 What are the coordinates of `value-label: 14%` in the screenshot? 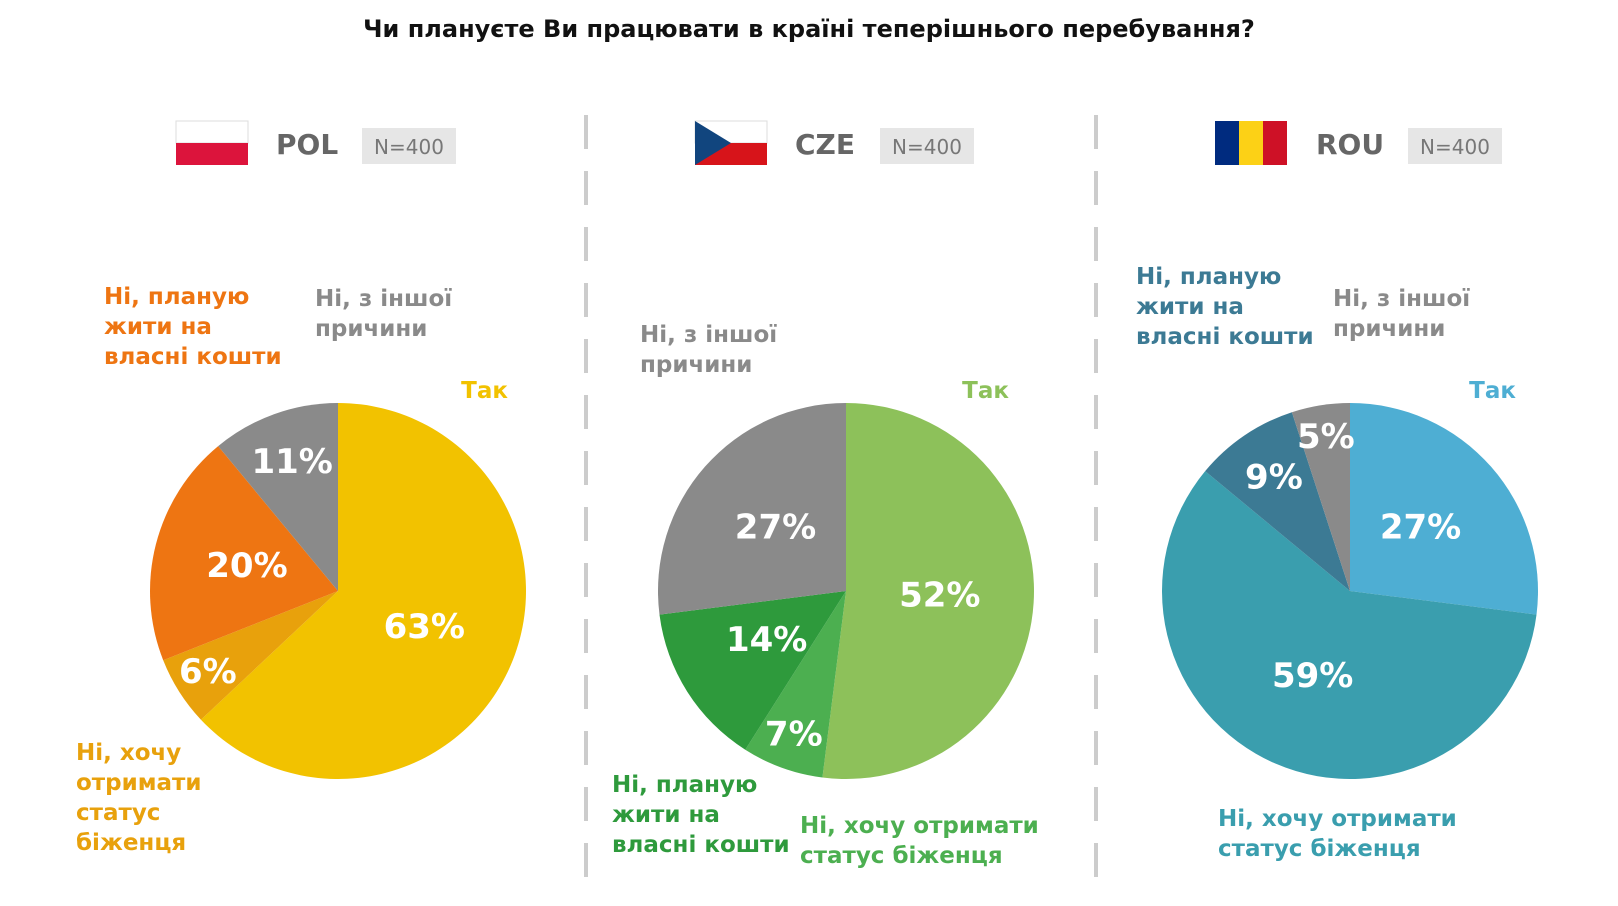 It's located at (766, 640).